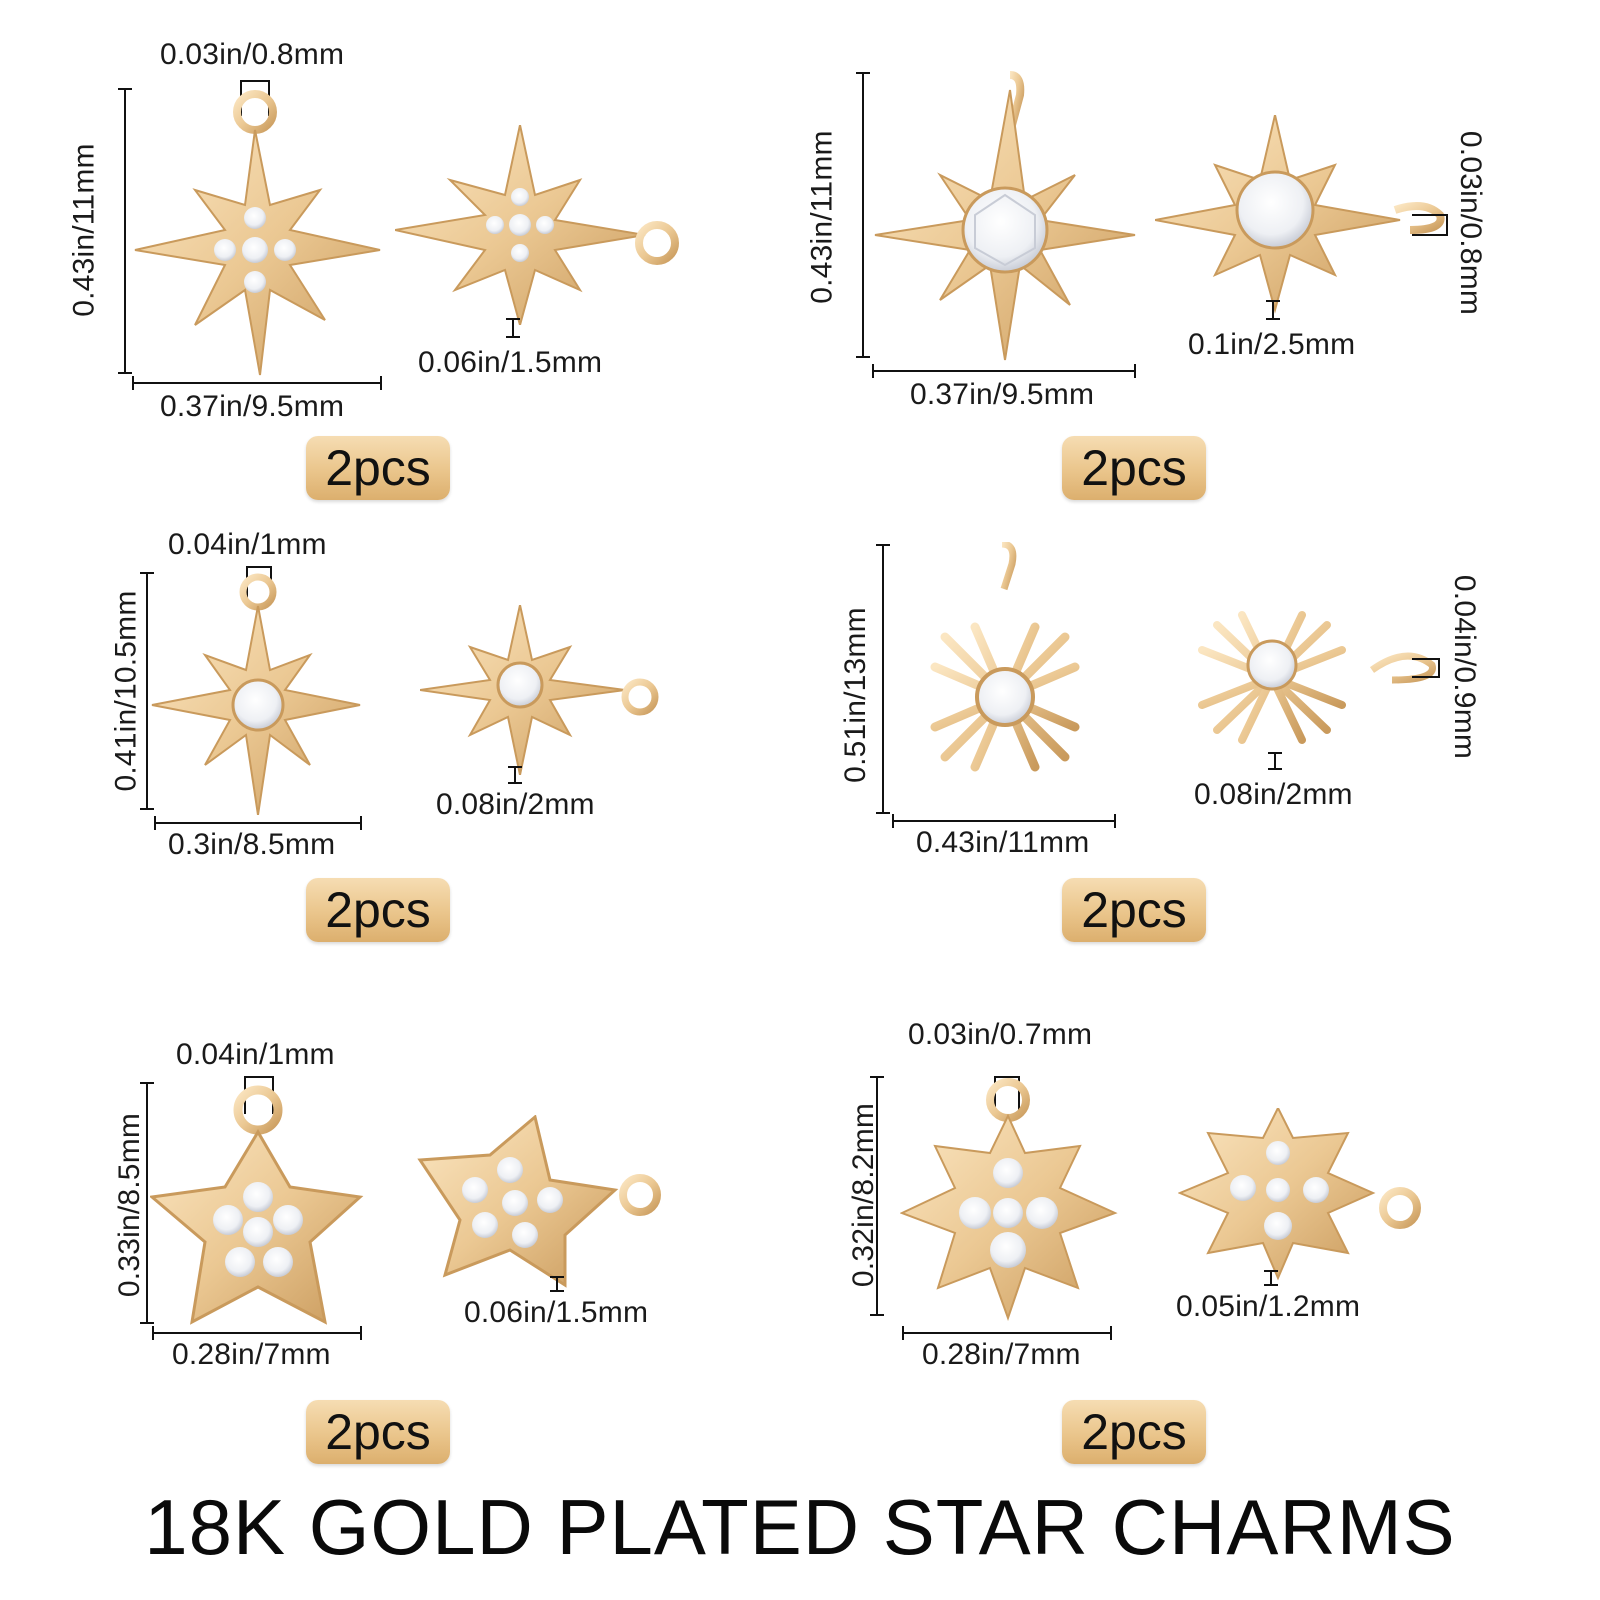  What do you see at coordinates (1465, 667) in the screenshot?
I see `hole-size-label: 0.04in/0.9mm` at bounding box center [1465, 667].